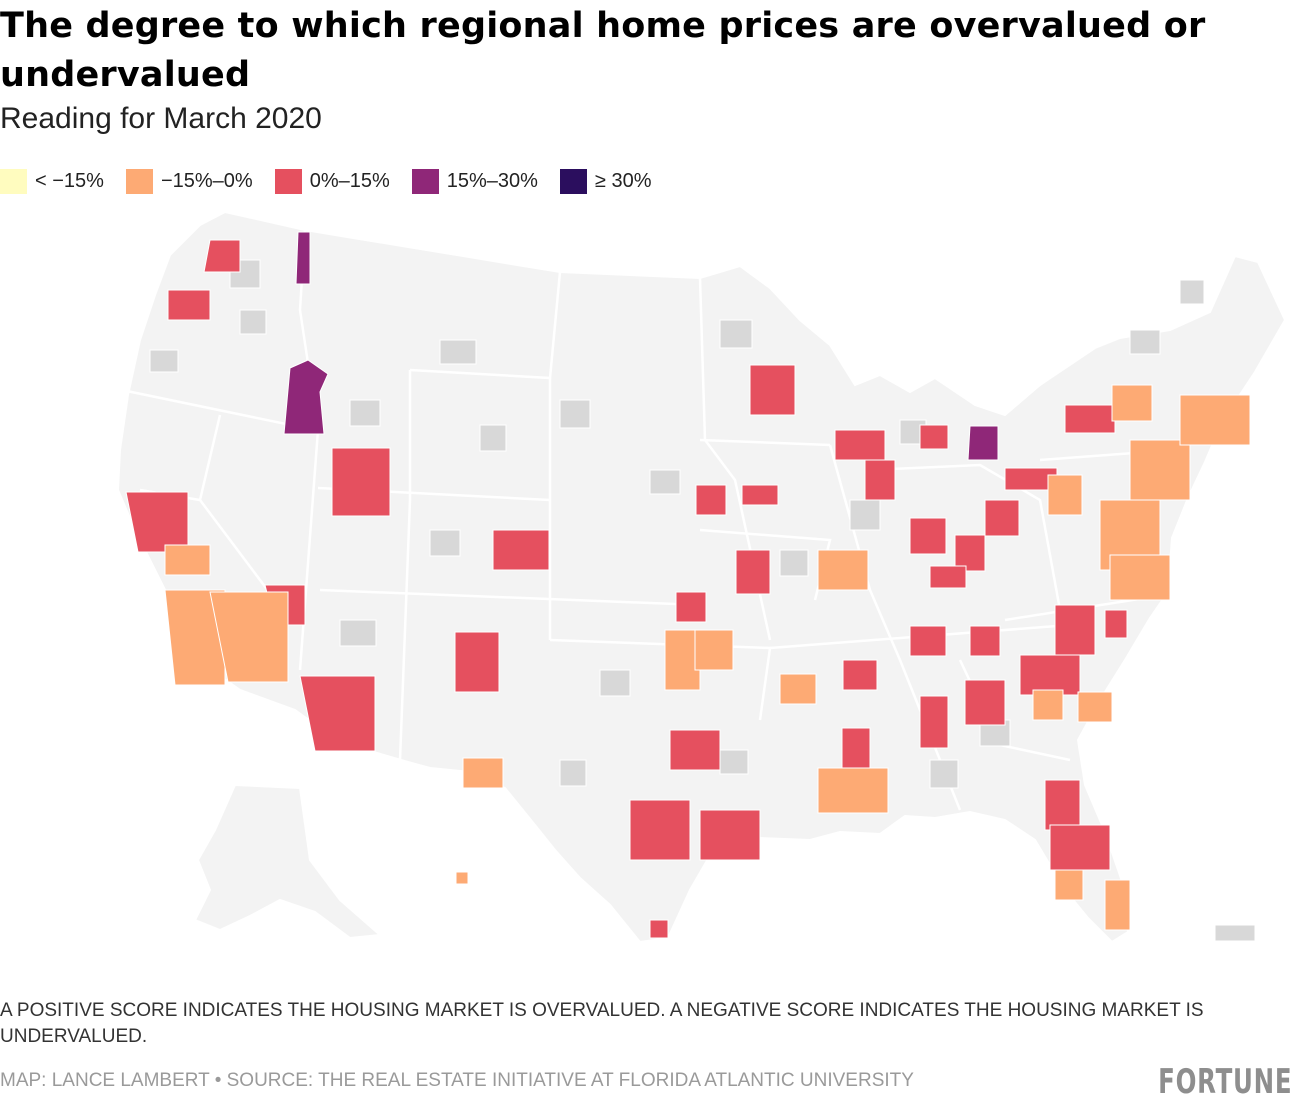  I want to click on legend-item: 15%–30%, so click(474, 181).